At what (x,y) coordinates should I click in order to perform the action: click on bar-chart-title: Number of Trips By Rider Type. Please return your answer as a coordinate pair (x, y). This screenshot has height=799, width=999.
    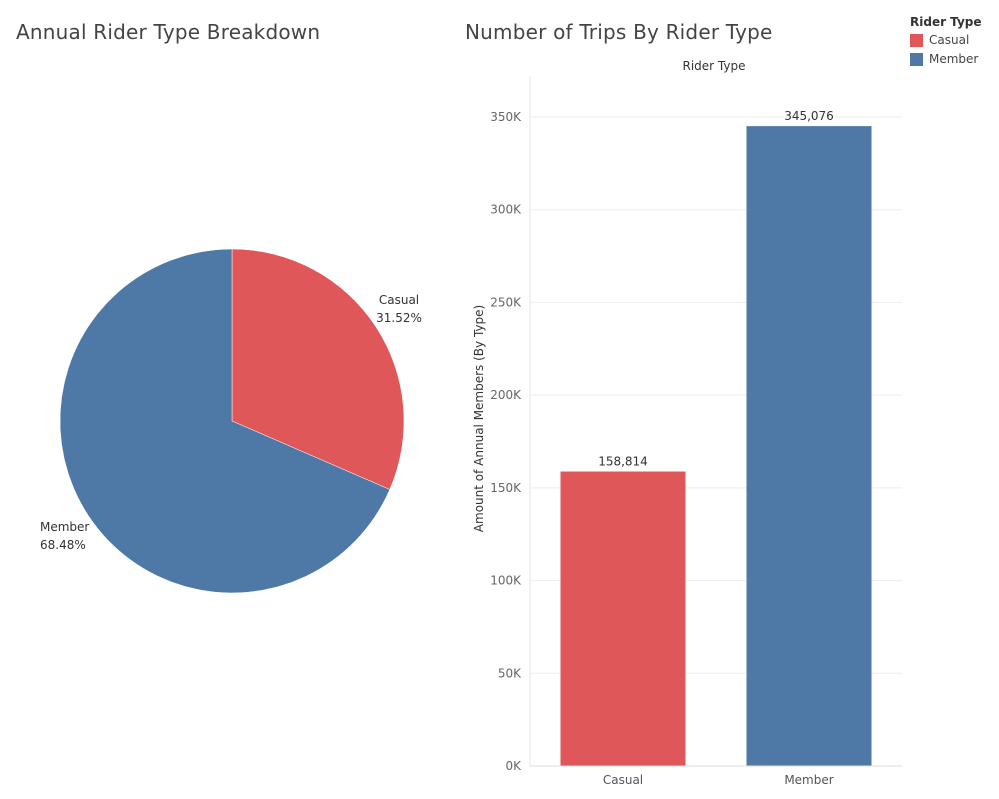
    Looking at the image, I should click on (619, 32).